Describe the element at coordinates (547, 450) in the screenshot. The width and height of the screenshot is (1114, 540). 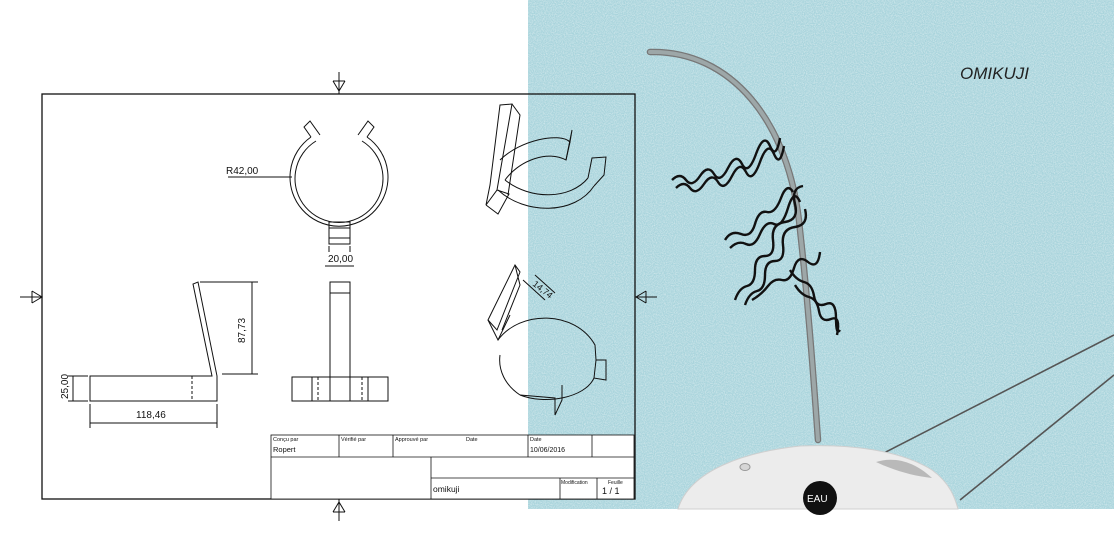
I see `date-value: 10/06/2016` at that location.